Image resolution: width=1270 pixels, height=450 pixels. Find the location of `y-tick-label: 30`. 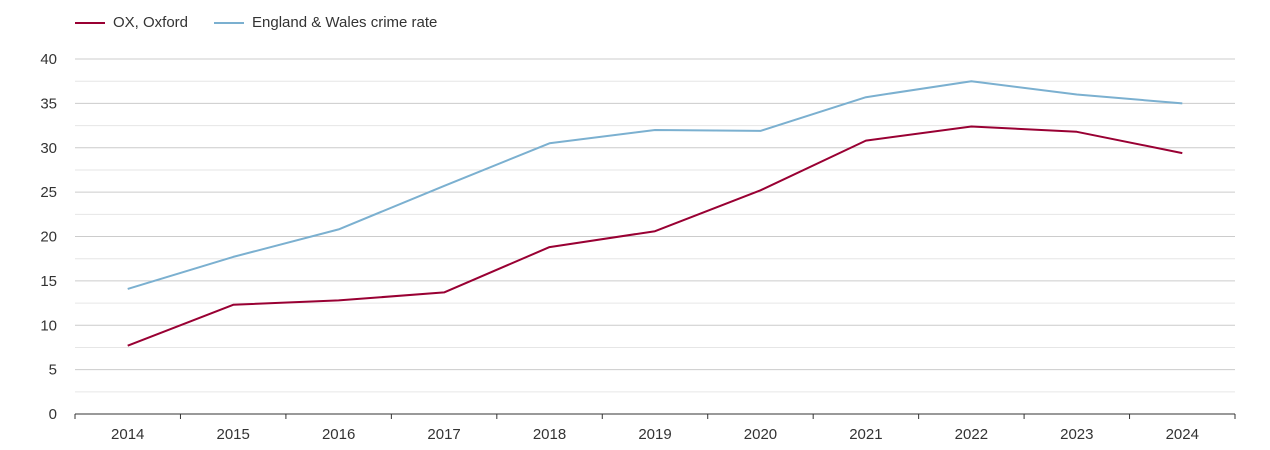

y-tick-label: 30 is located at coordinates (48, 148).